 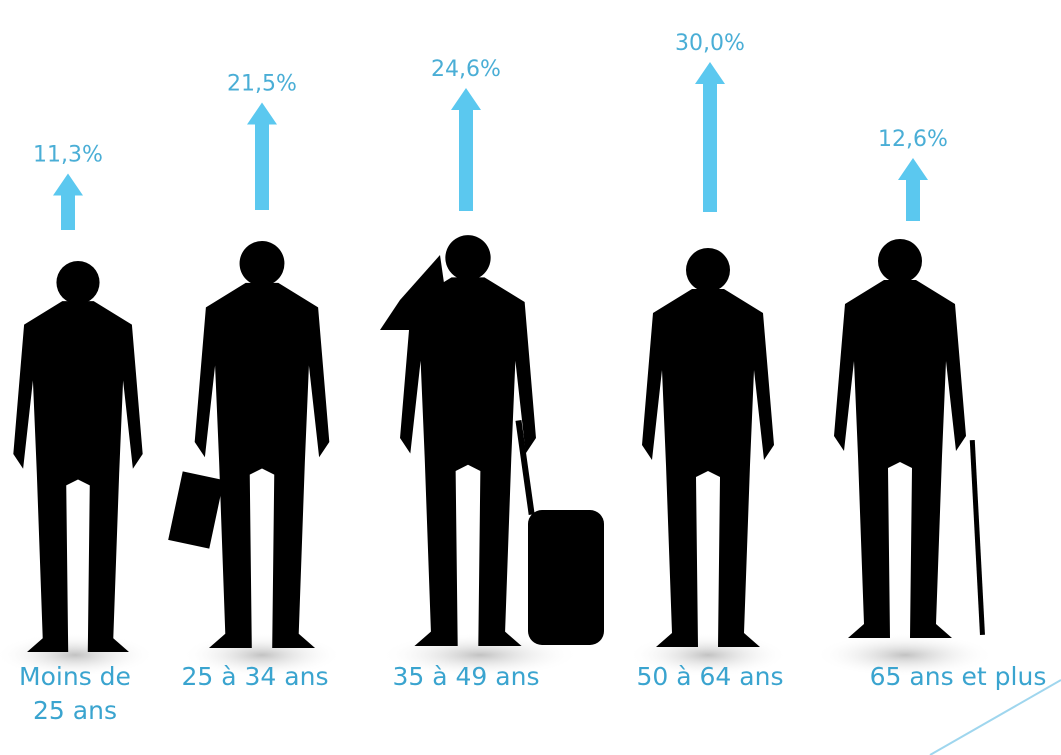 What do you see at coordinates (710, 43) in the screenshot?
I see `value-label: 30,0%` at bounding box center [710, 43].